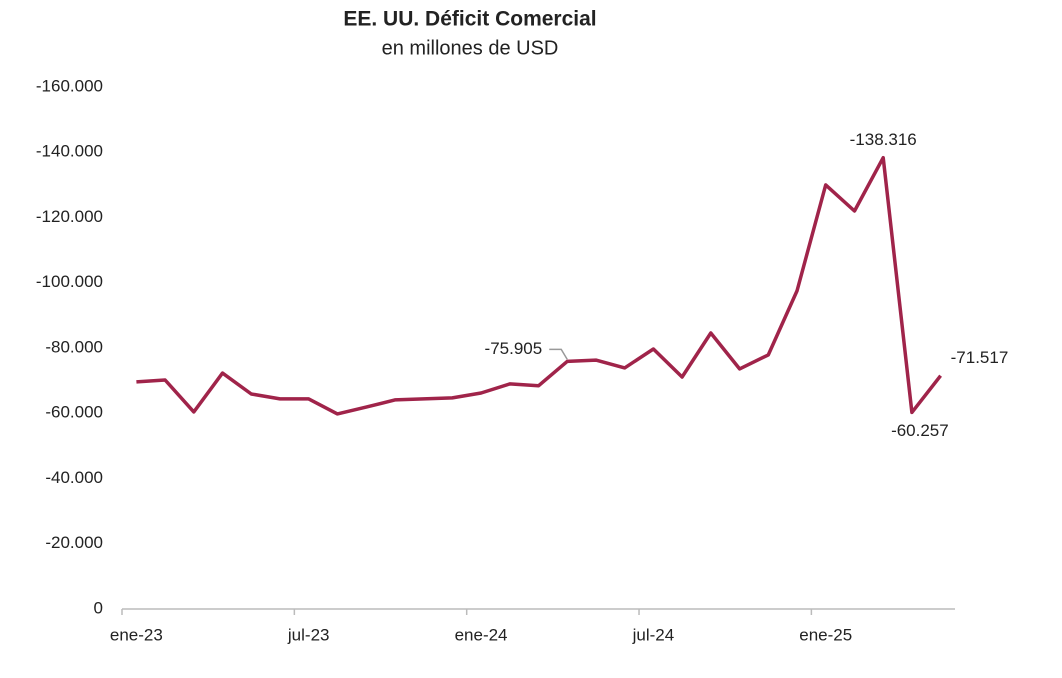  What do you see at coordinates (74, 412) in the screenshot?
I see `y-tick-label: -60.000` at bounding box center [74, 412].